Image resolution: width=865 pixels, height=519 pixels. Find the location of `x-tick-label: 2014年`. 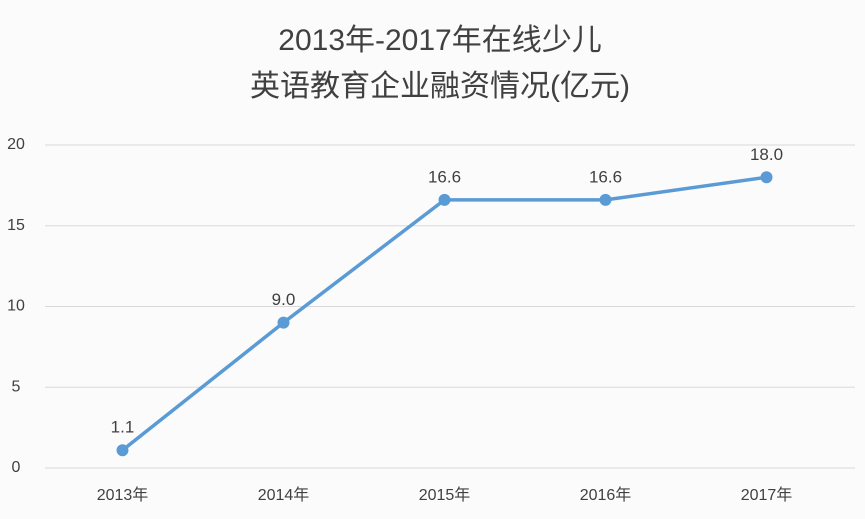

x-tick-label: 2014年 is located at coordinates (284, 495).